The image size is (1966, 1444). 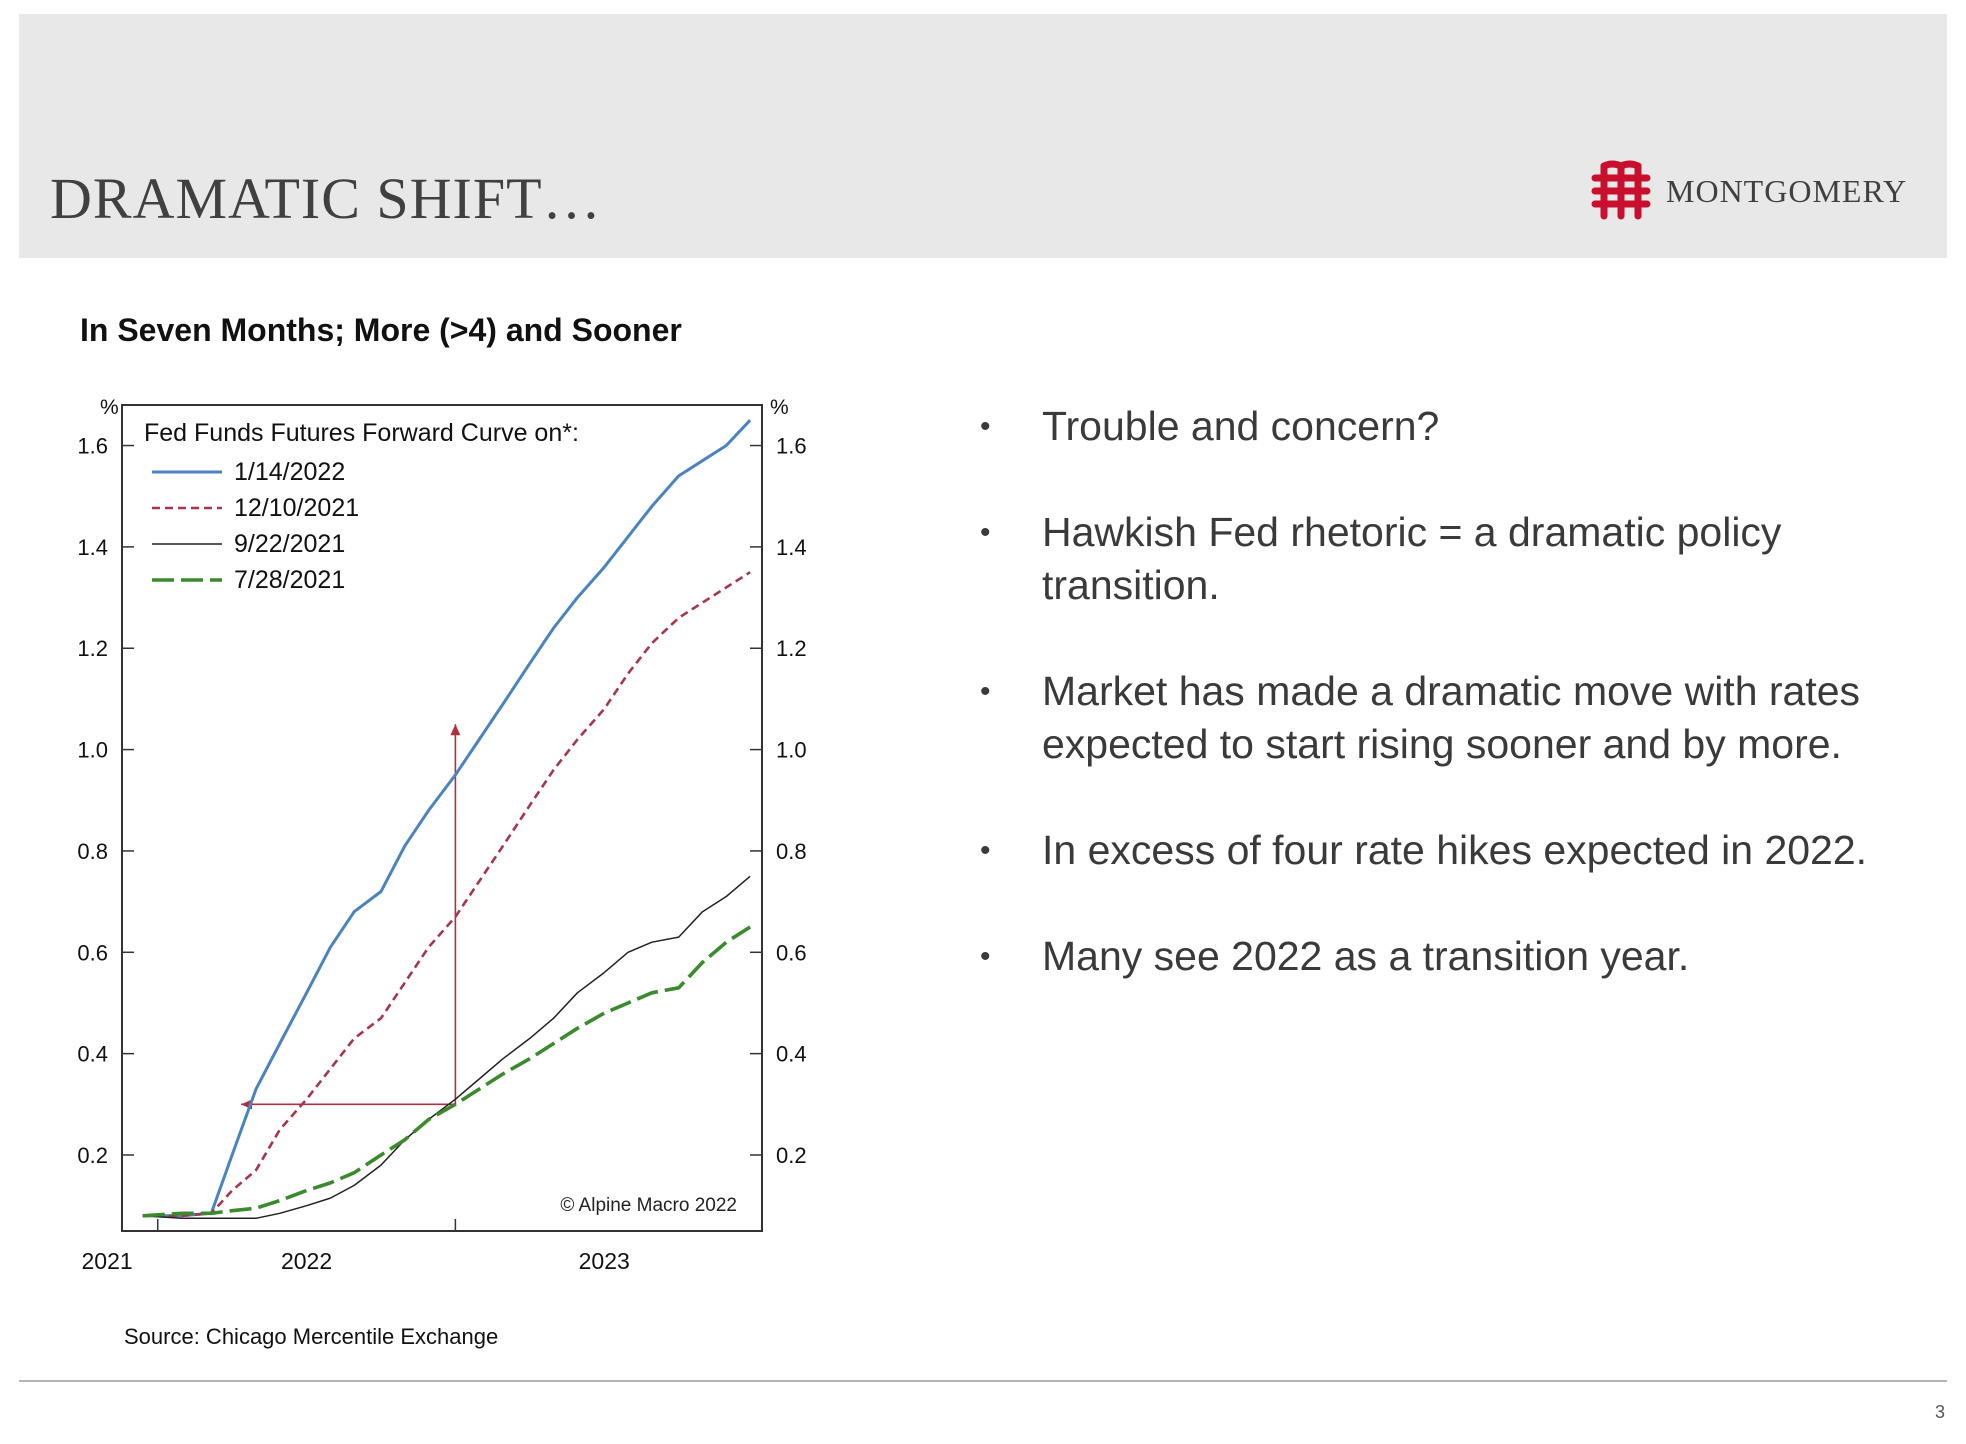 I want to click on y-tick-label-right: 1.6, so click(x=791, y=446).